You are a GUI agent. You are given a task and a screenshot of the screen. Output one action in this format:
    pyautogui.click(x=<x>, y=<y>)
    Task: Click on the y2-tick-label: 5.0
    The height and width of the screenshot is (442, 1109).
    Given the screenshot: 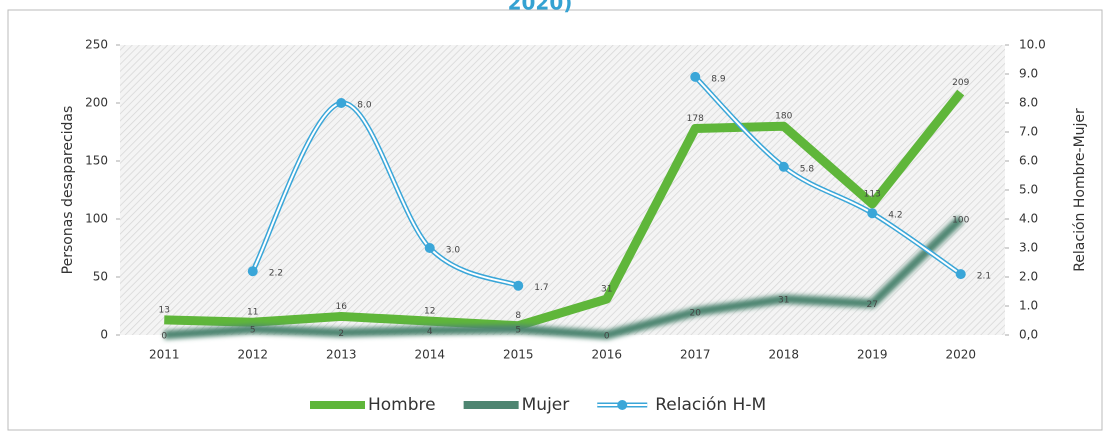 What is the action you would take?
    pyautogui.click(x=1028, y=190)
    